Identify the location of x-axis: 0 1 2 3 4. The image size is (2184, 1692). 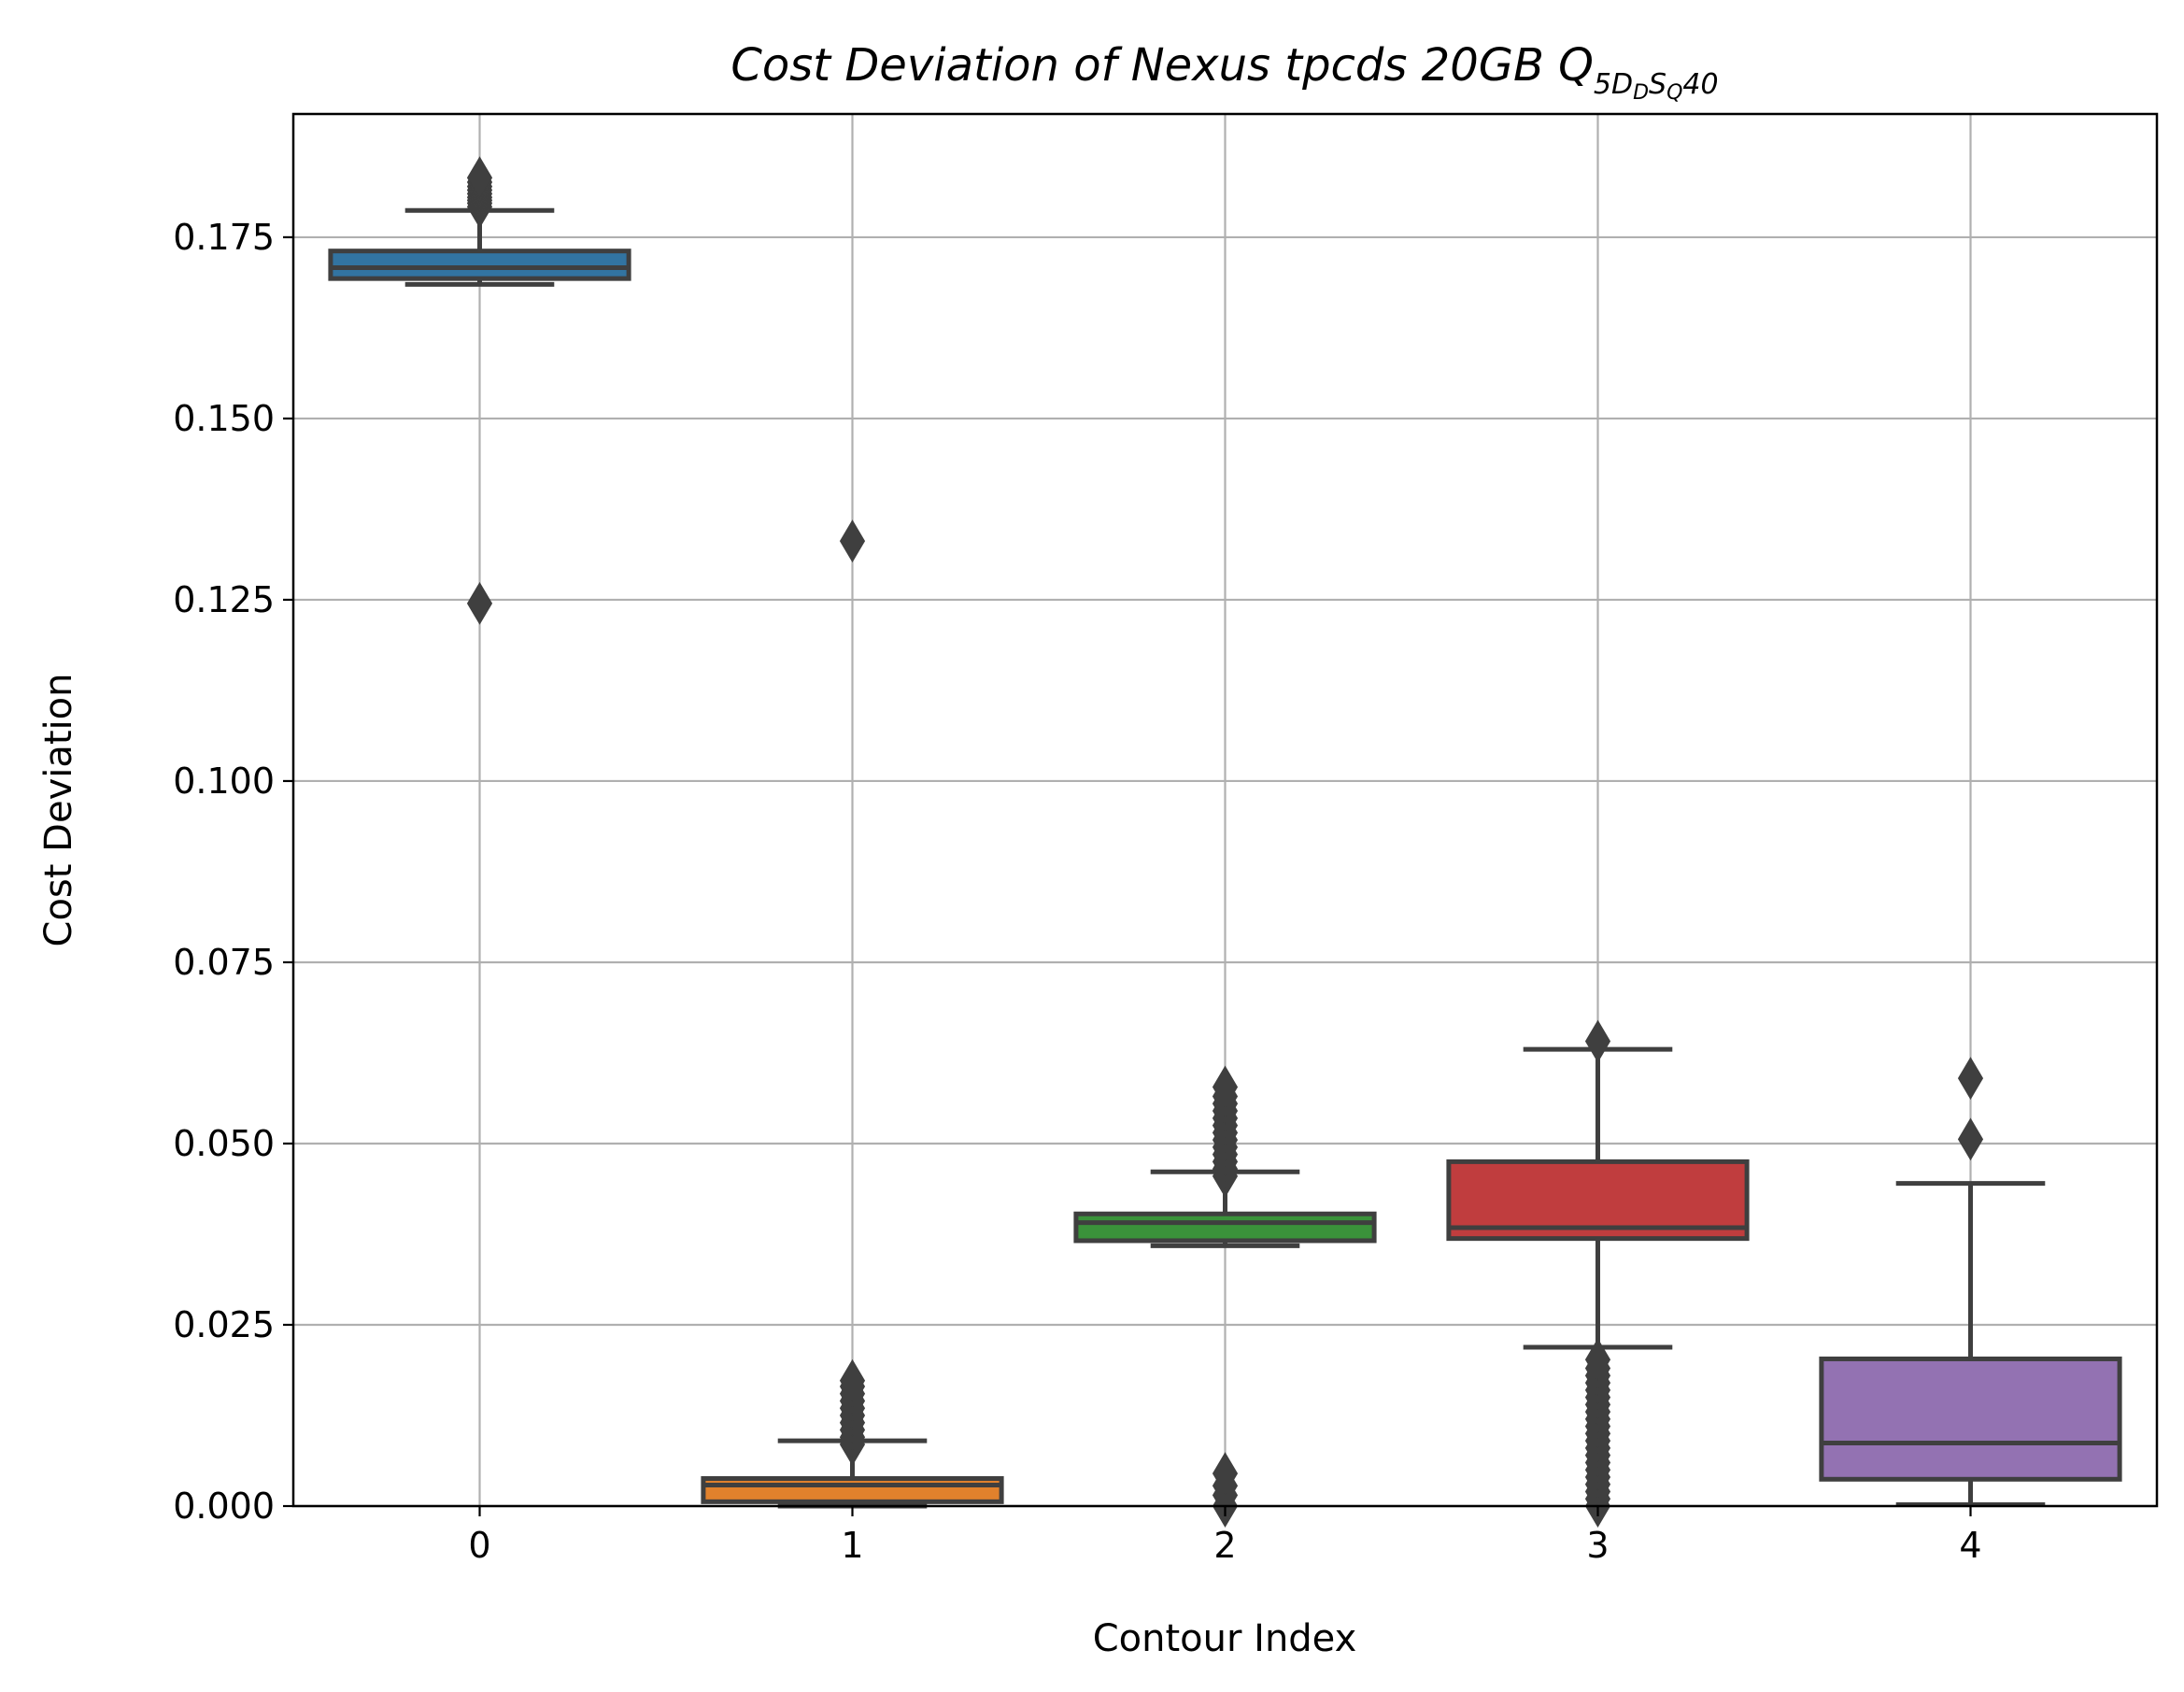
(1225, 1536).